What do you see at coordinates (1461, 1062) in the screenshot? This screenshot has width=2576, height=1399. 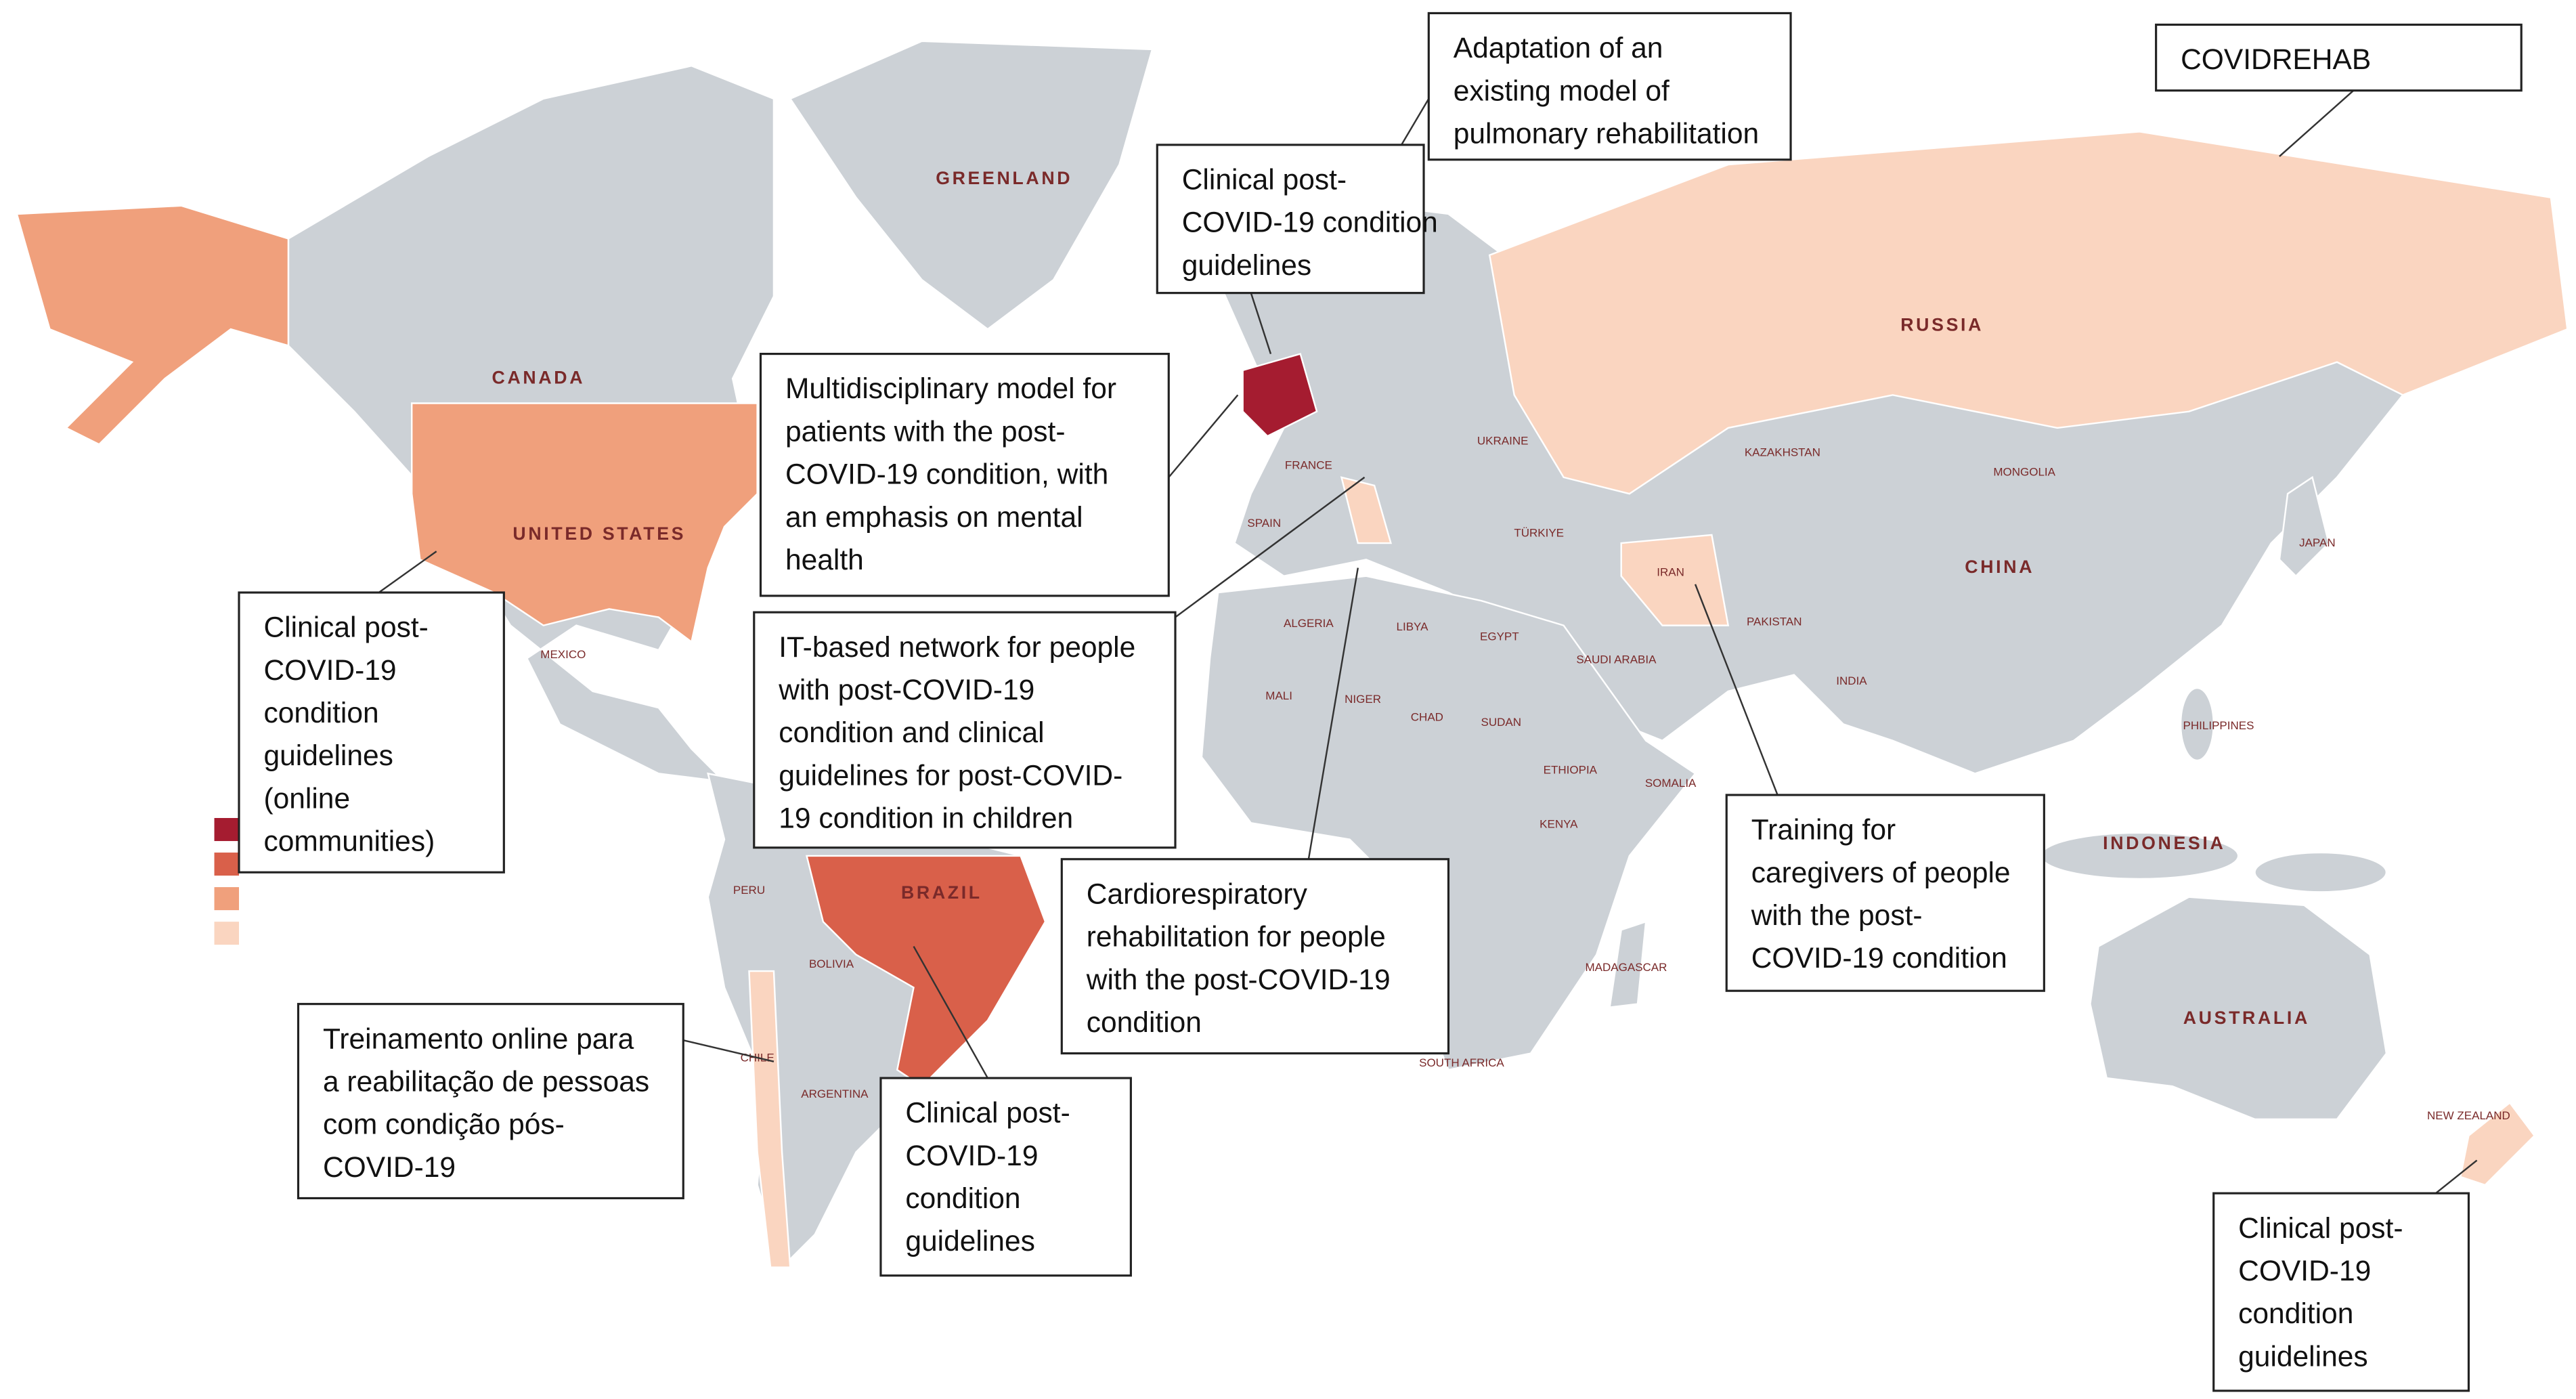 I see `country-label: SOUTH AFRICA` at bounding box center [1461, 1062].